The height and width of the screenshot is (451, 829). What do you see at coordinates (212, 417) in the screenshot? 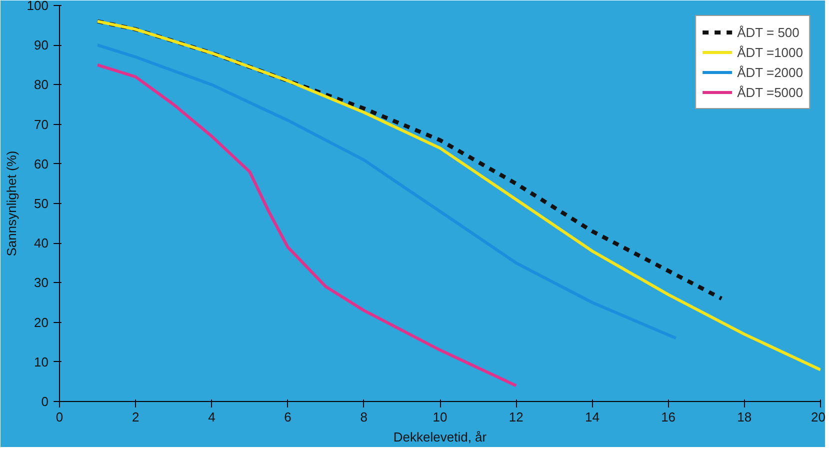
I see `x-tick-label: 4` at bounding box center [212, 417].